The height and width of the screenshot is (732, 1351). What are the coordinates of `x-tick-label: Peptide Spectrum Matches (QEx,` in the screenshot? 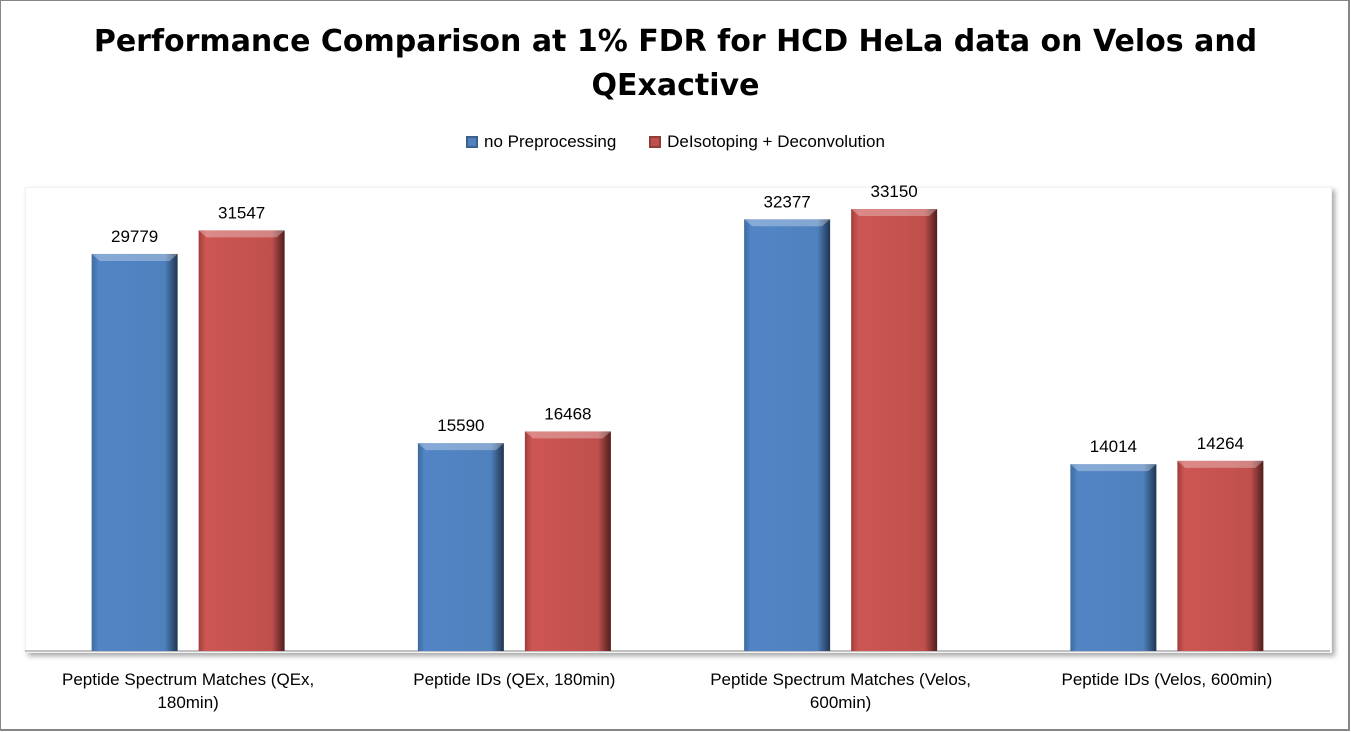 It's located at (188, 679).